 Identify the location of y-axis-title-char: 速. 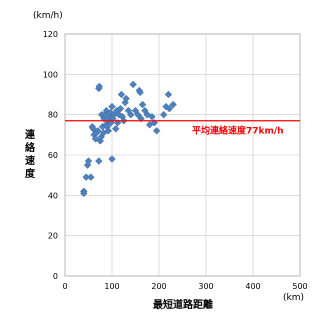
(30, 160).